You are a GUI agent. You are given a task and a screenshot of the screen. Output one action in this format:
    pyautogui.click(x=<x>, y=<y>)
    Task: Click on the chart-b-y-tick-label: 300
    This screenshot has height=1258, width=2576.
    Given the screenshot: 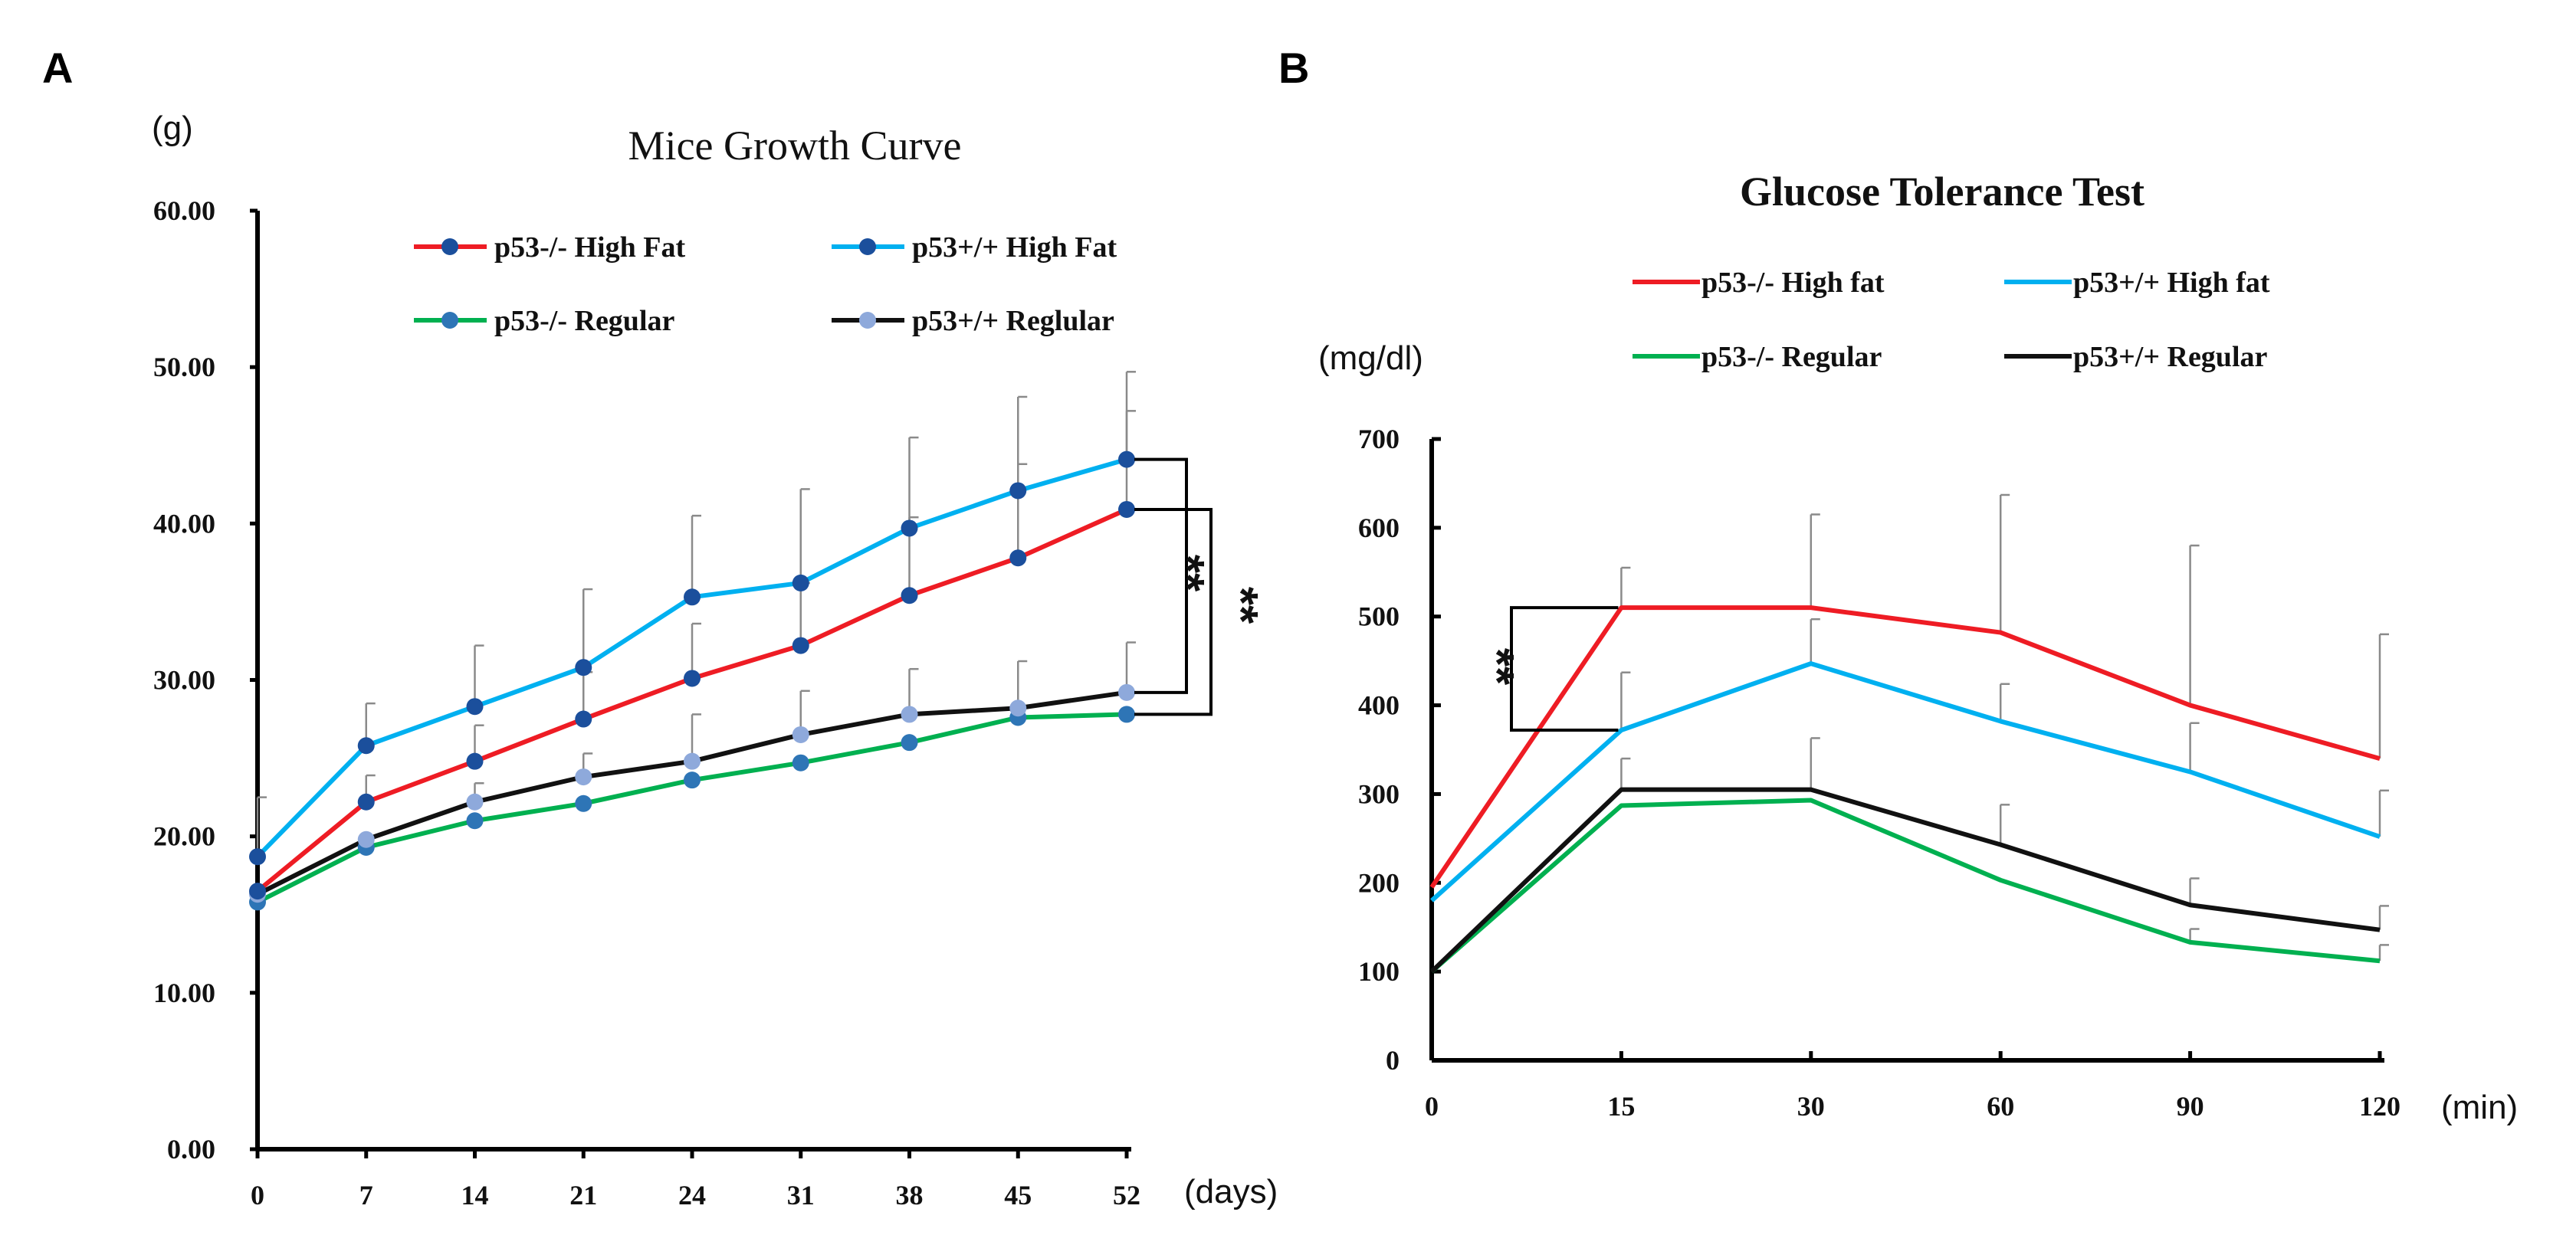 What is the action you would take?
    pyautogui.click(x=1379, y=793)
    